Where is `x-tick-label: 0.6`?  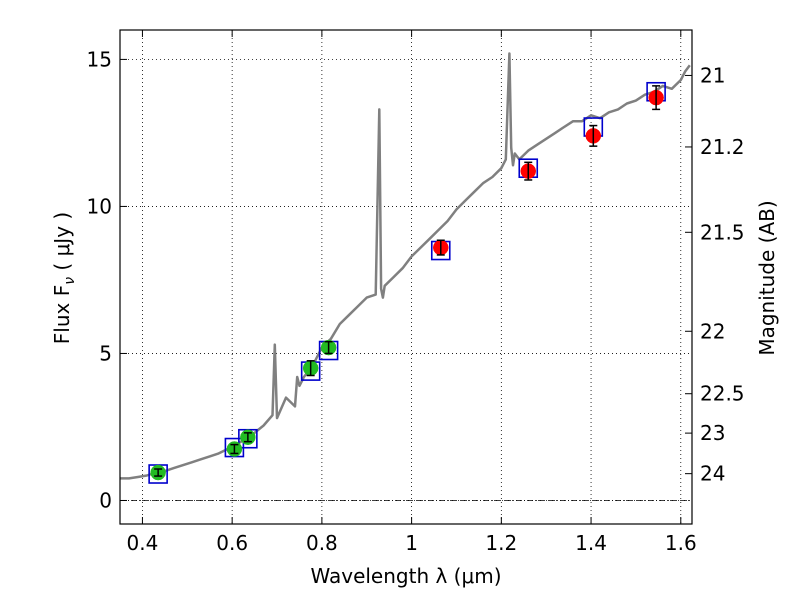 x-tick-label: 0.6 is located at coordinates (232, 543).